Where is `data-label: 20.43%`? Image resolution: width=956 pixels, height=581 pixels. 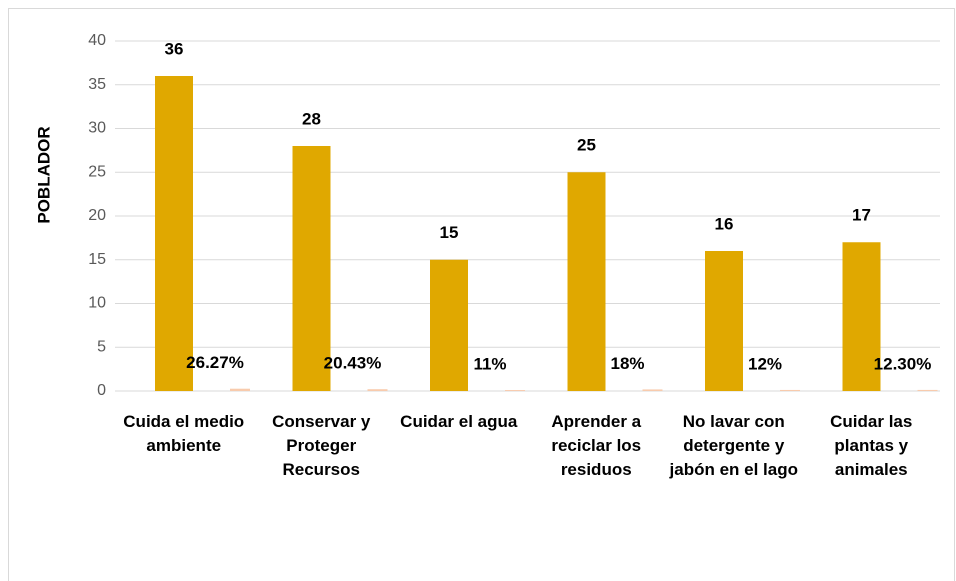
data-label: 20.43% is located at coordinates (353, 363).